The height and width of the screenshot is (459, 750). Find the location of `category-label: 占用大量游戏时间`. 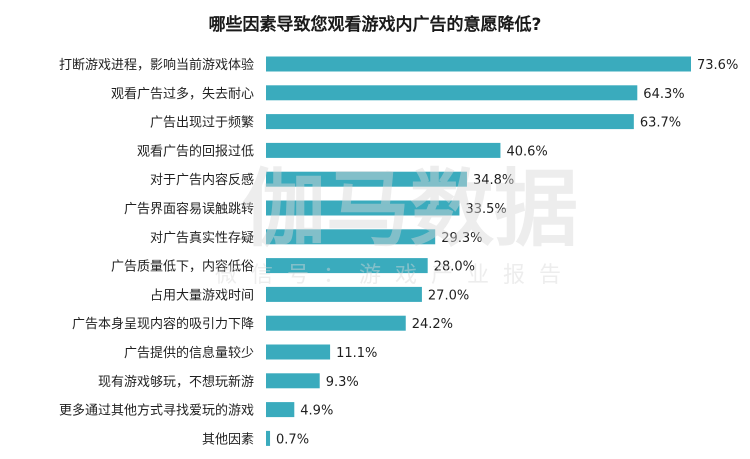

category-label: 占用大量游戏时间 is located at coordinates (202, 295).